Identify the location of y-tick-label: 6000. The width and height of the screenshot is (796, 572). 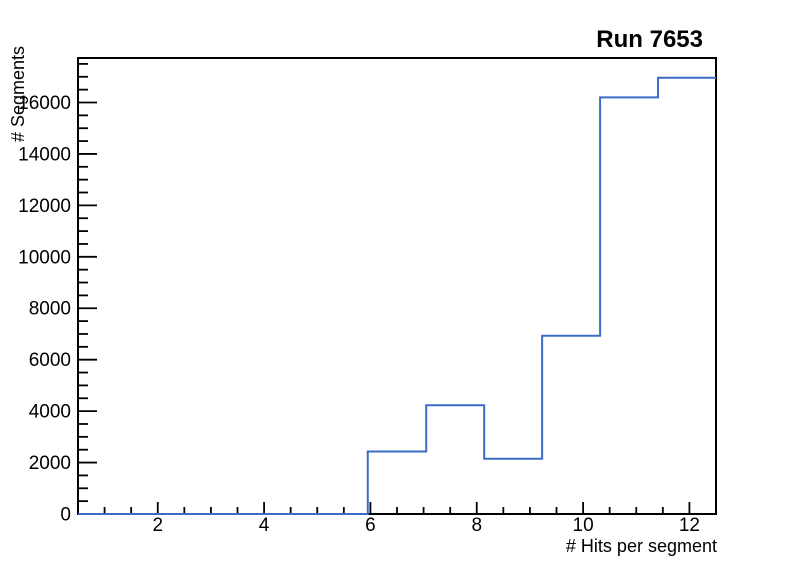
(50, 360).